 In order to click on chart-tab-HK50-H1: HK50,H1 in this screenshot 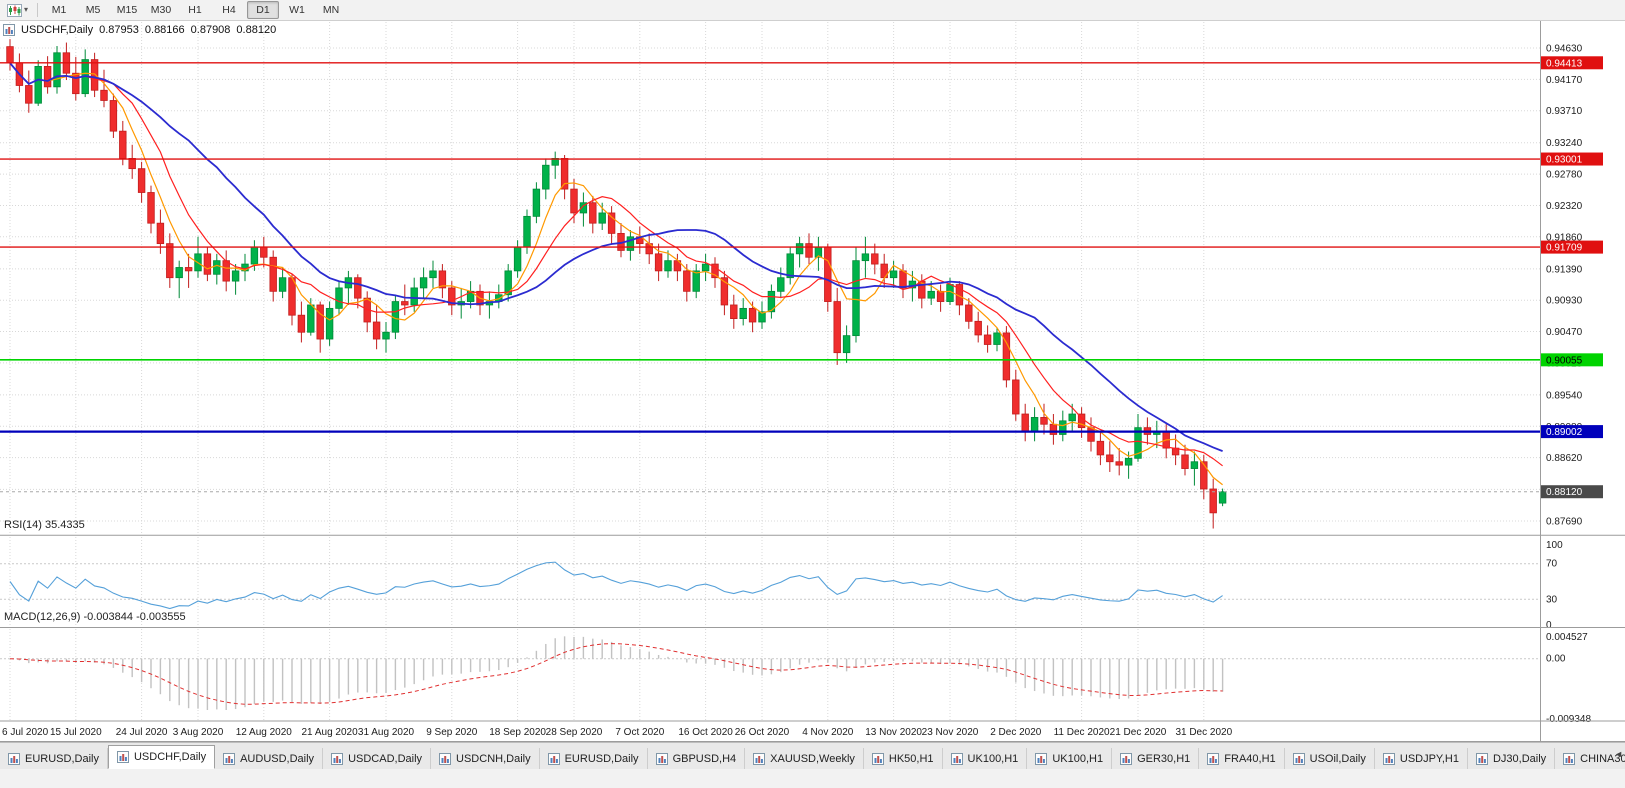, I will do `click(903, 758)`.